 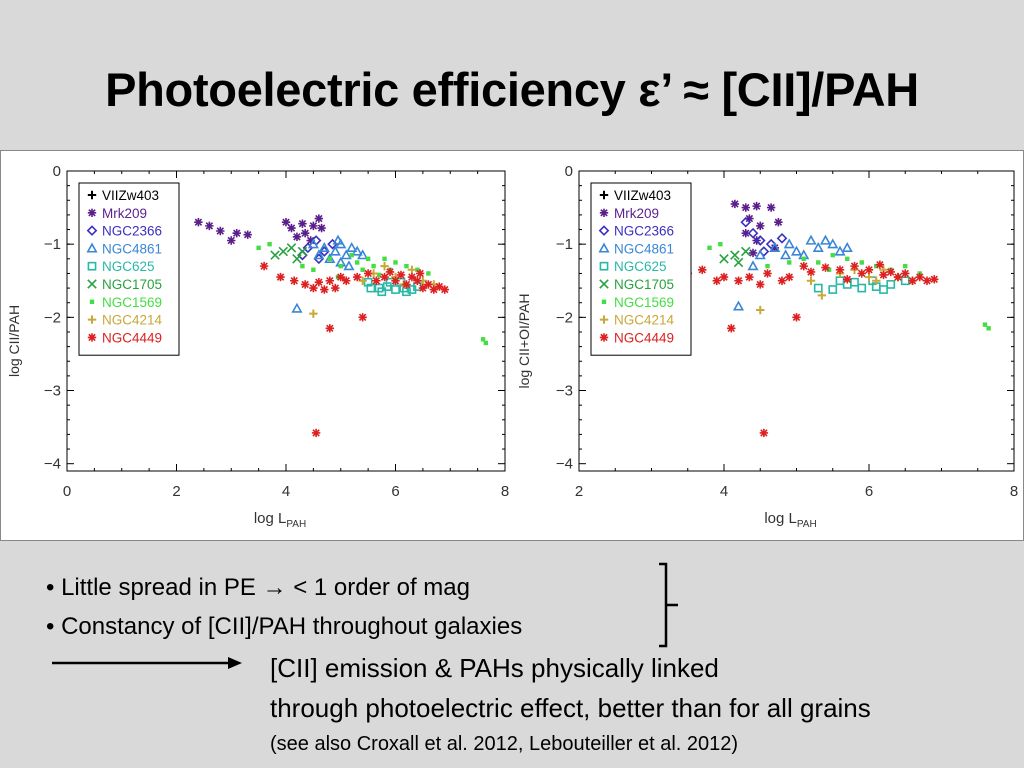 What do you see at coordinates (147, 663) in the screenshot?
I see `long-arrow-icon` at bounding box center [147, 663].